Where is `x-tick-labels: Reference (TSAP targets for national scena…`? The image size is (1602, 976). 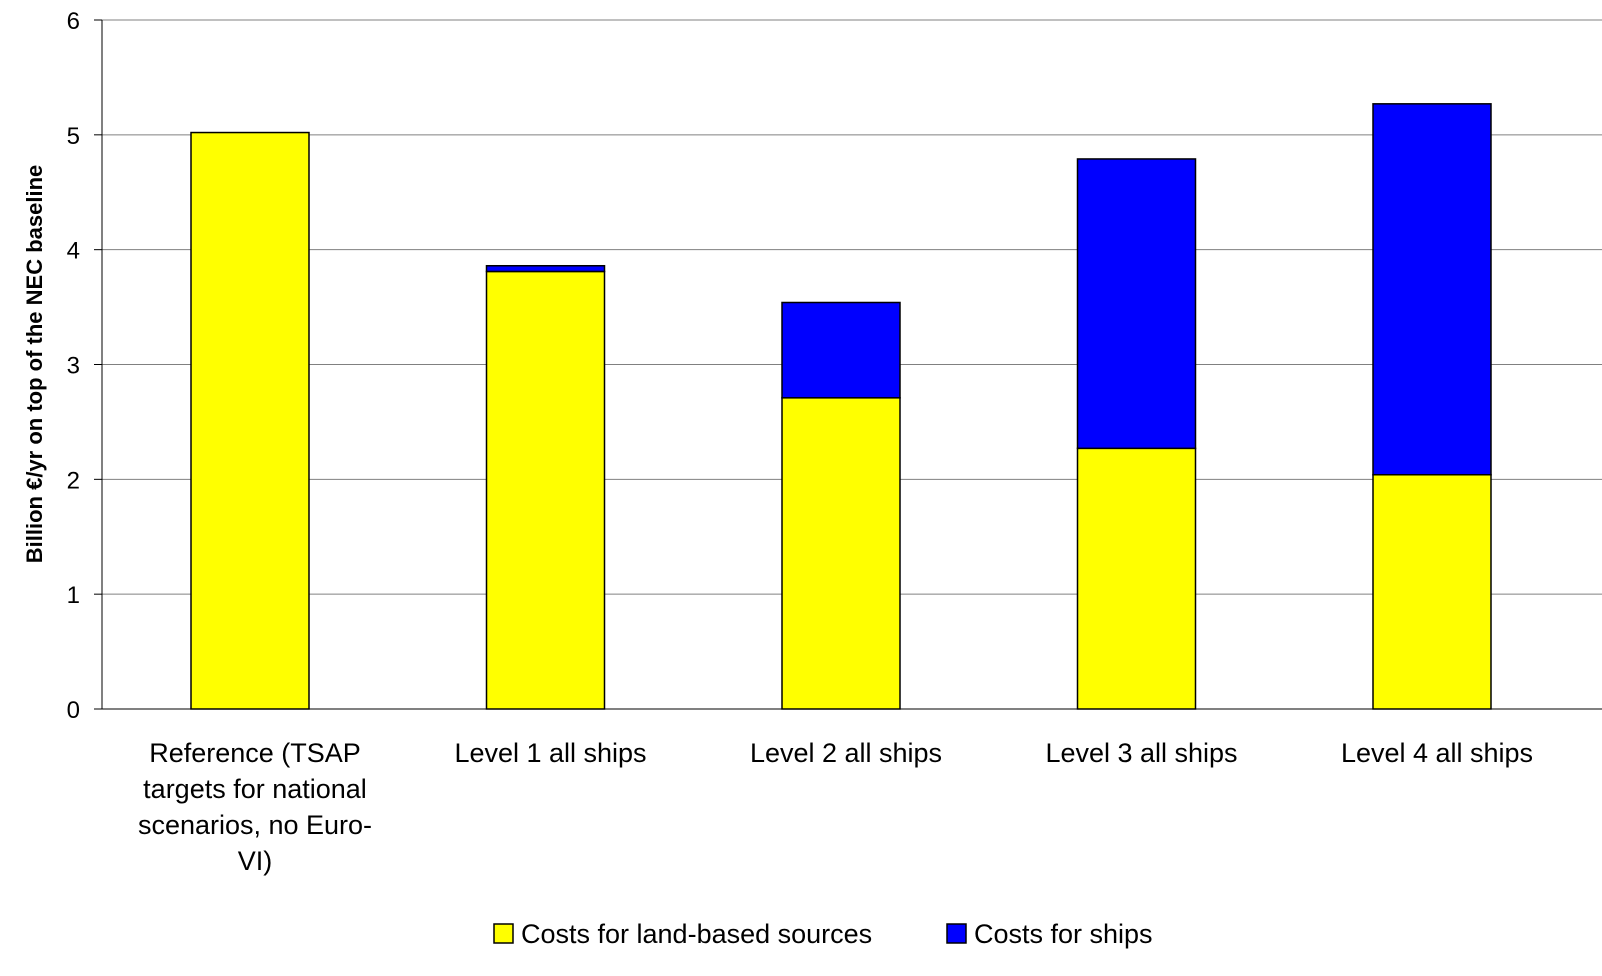 x-tick-labels: Reference (TSAP targets for national scena… is located at coordinates (835, 807).